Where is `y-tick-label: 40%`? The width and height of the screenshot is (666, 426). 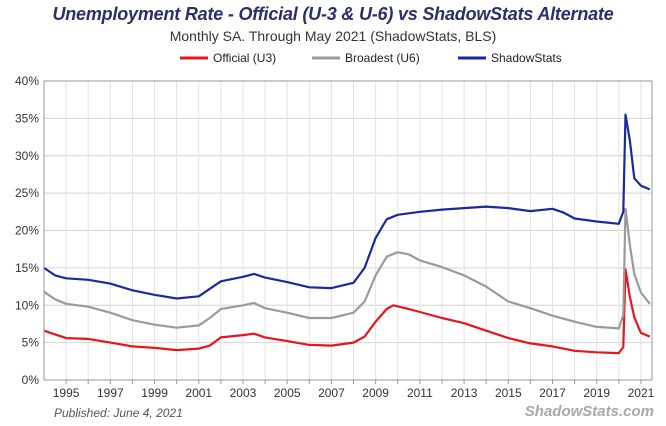 y-tick-label: 40% is located at coordinates (27, 81).